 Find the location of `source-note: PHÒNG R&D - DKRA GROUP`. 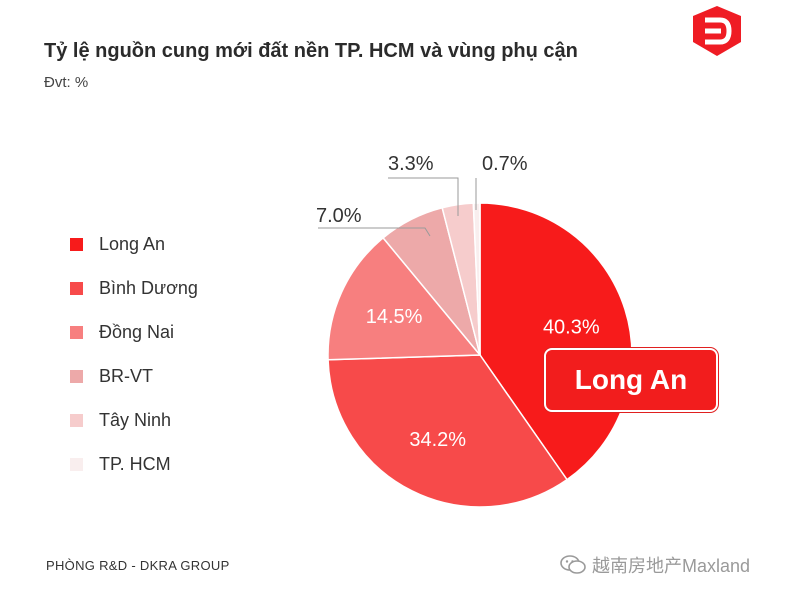

source-note: PHÒNG R&D - DKRA GROUP is located at coordinates (138, 565).